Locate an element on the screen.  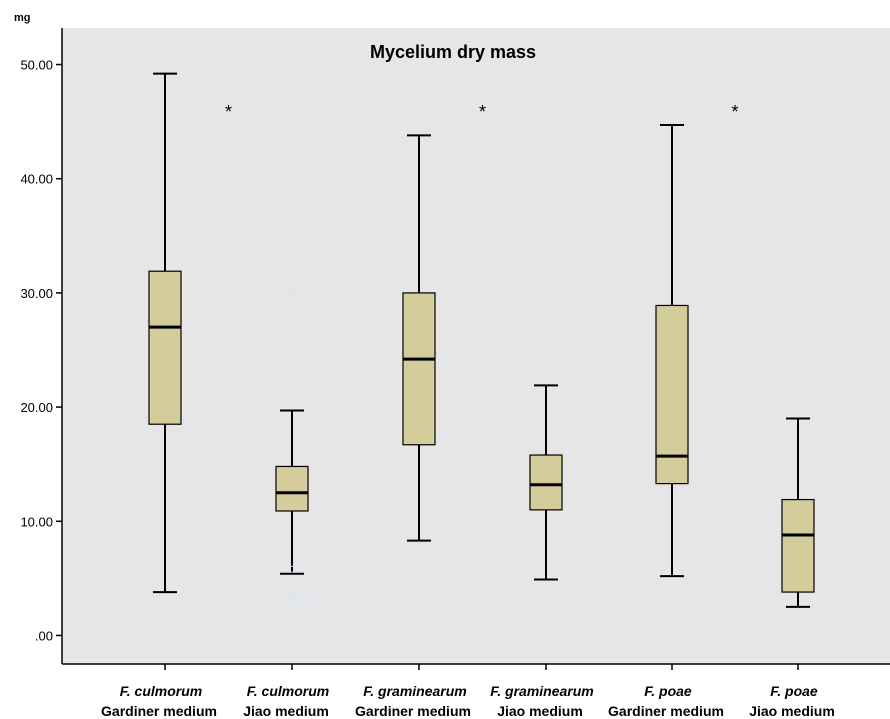
y-tick-label: 30.00 is located at coordinates (36, 293).